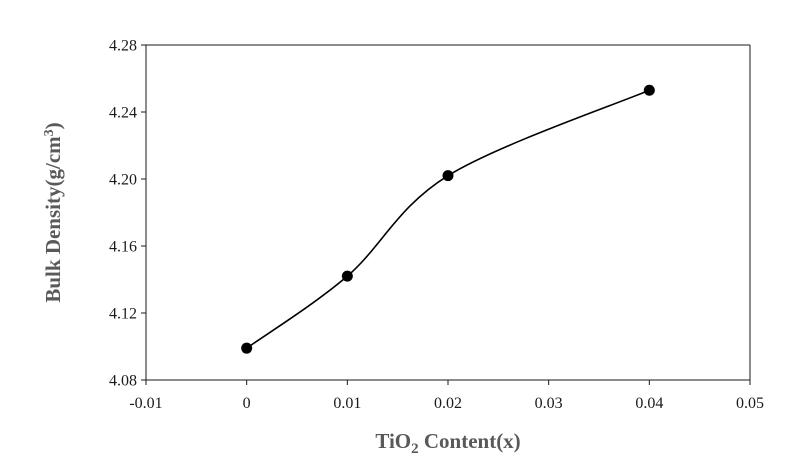 Image resolution: width=798 pixels, height=470 pixels. I want to click on y-tick-label: 4.20, so click(123, 180).